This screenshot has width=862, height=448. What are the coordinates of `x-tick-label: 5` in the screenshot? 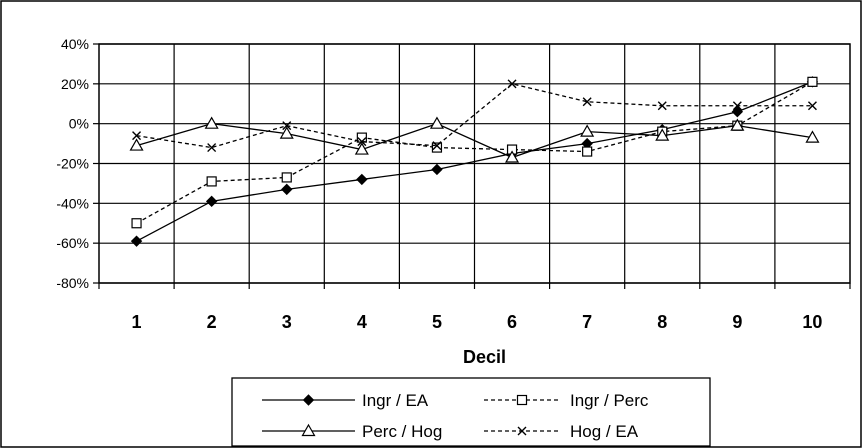 It's located at (437, 322).